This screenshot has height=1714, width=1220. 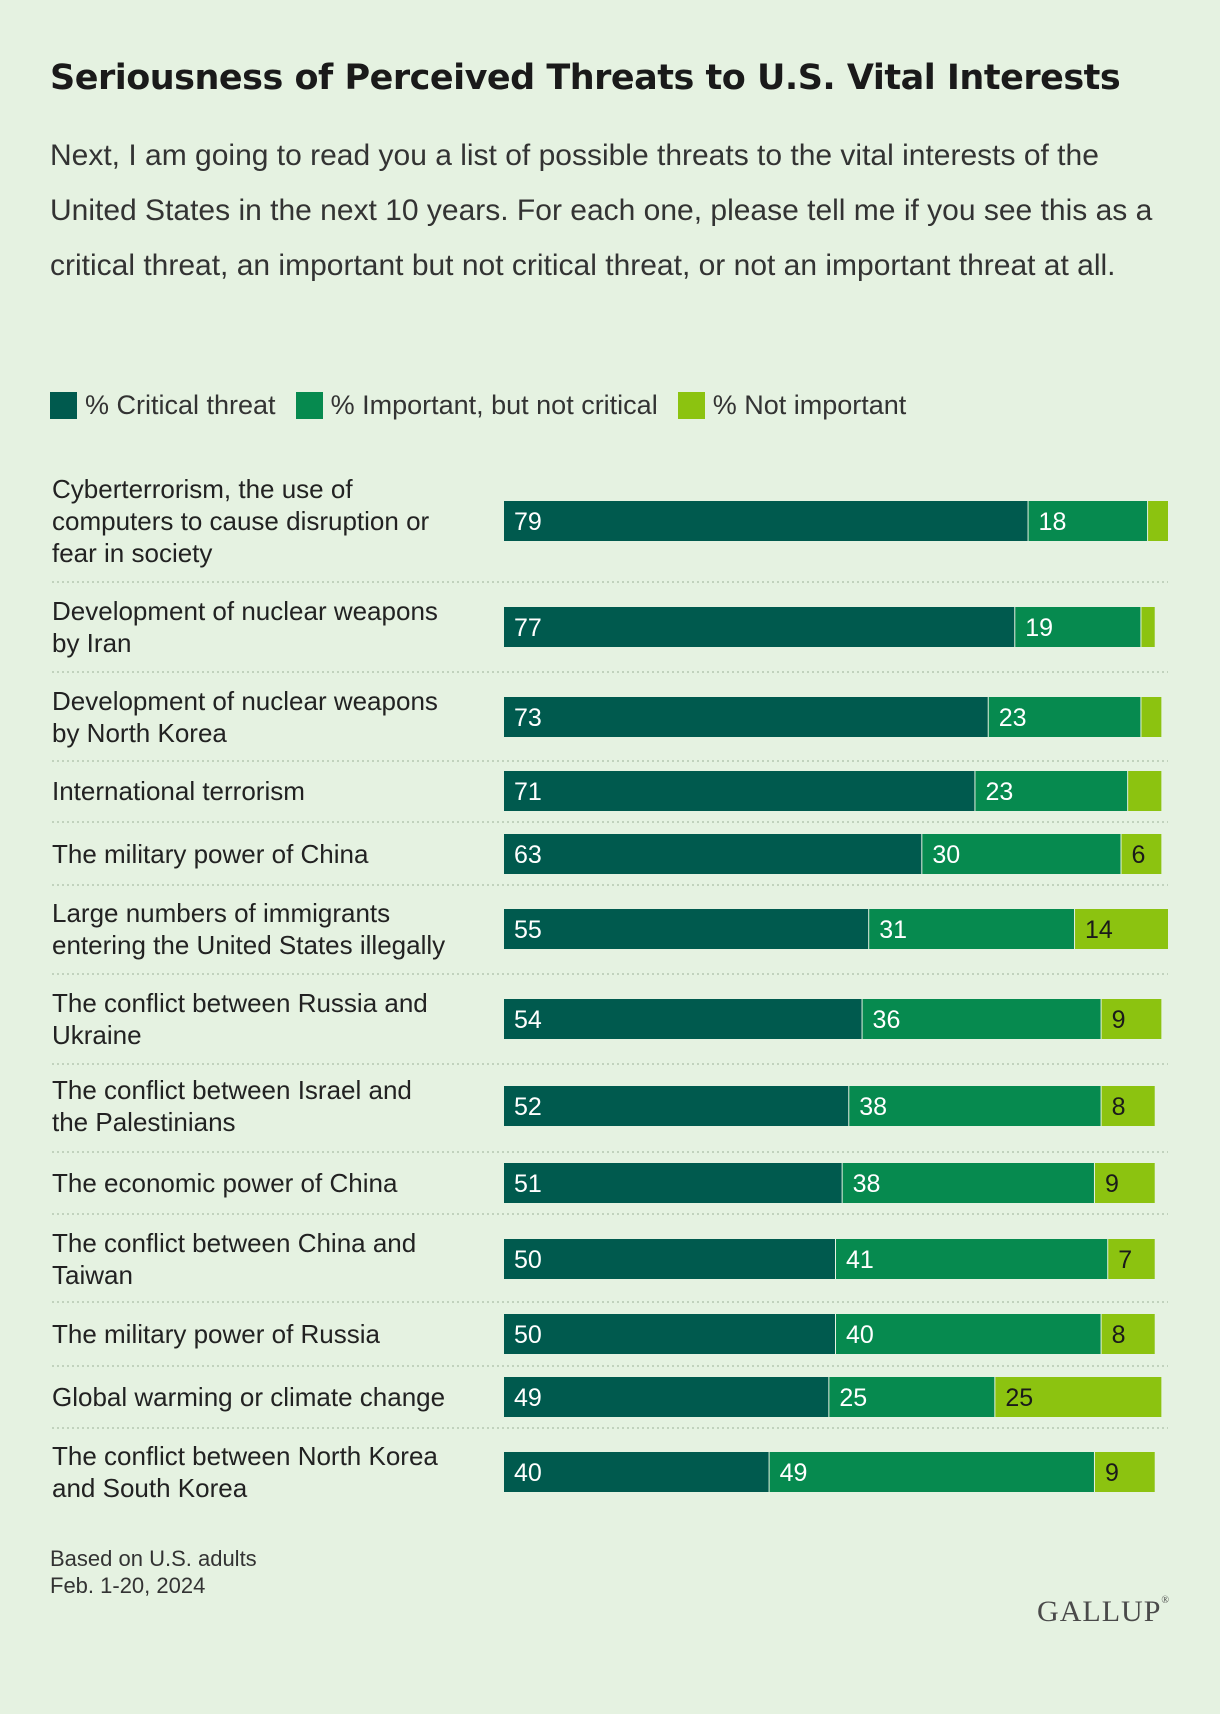 What do you see at coordinates (528, 1107) in the screenshot?
I see `bar-value-label: 52` at bounding box center [528, 1107].